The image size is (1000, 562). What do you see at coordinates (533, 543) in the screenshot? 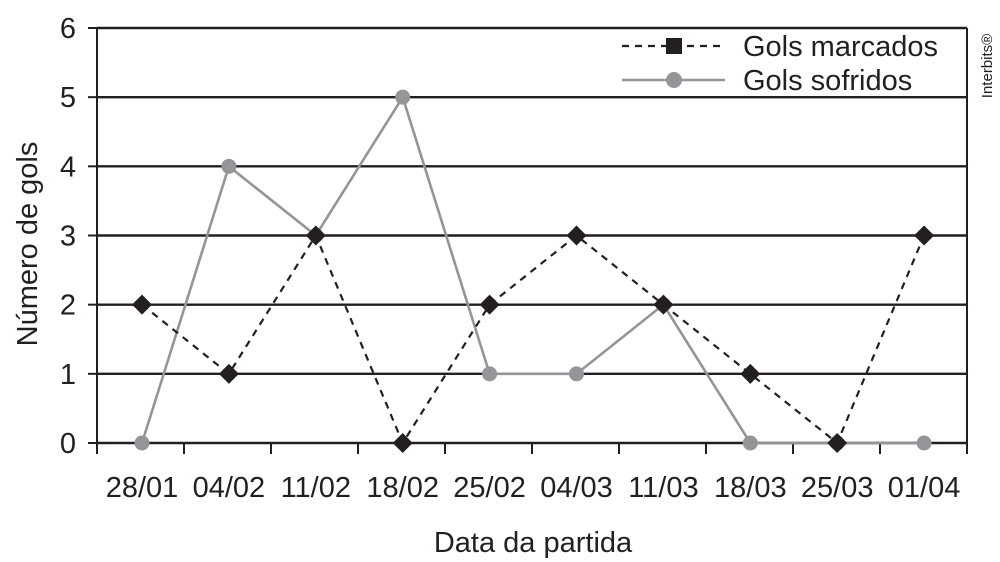
I see `x-axis-title: Data da partida` at bounding box center [533, 543].